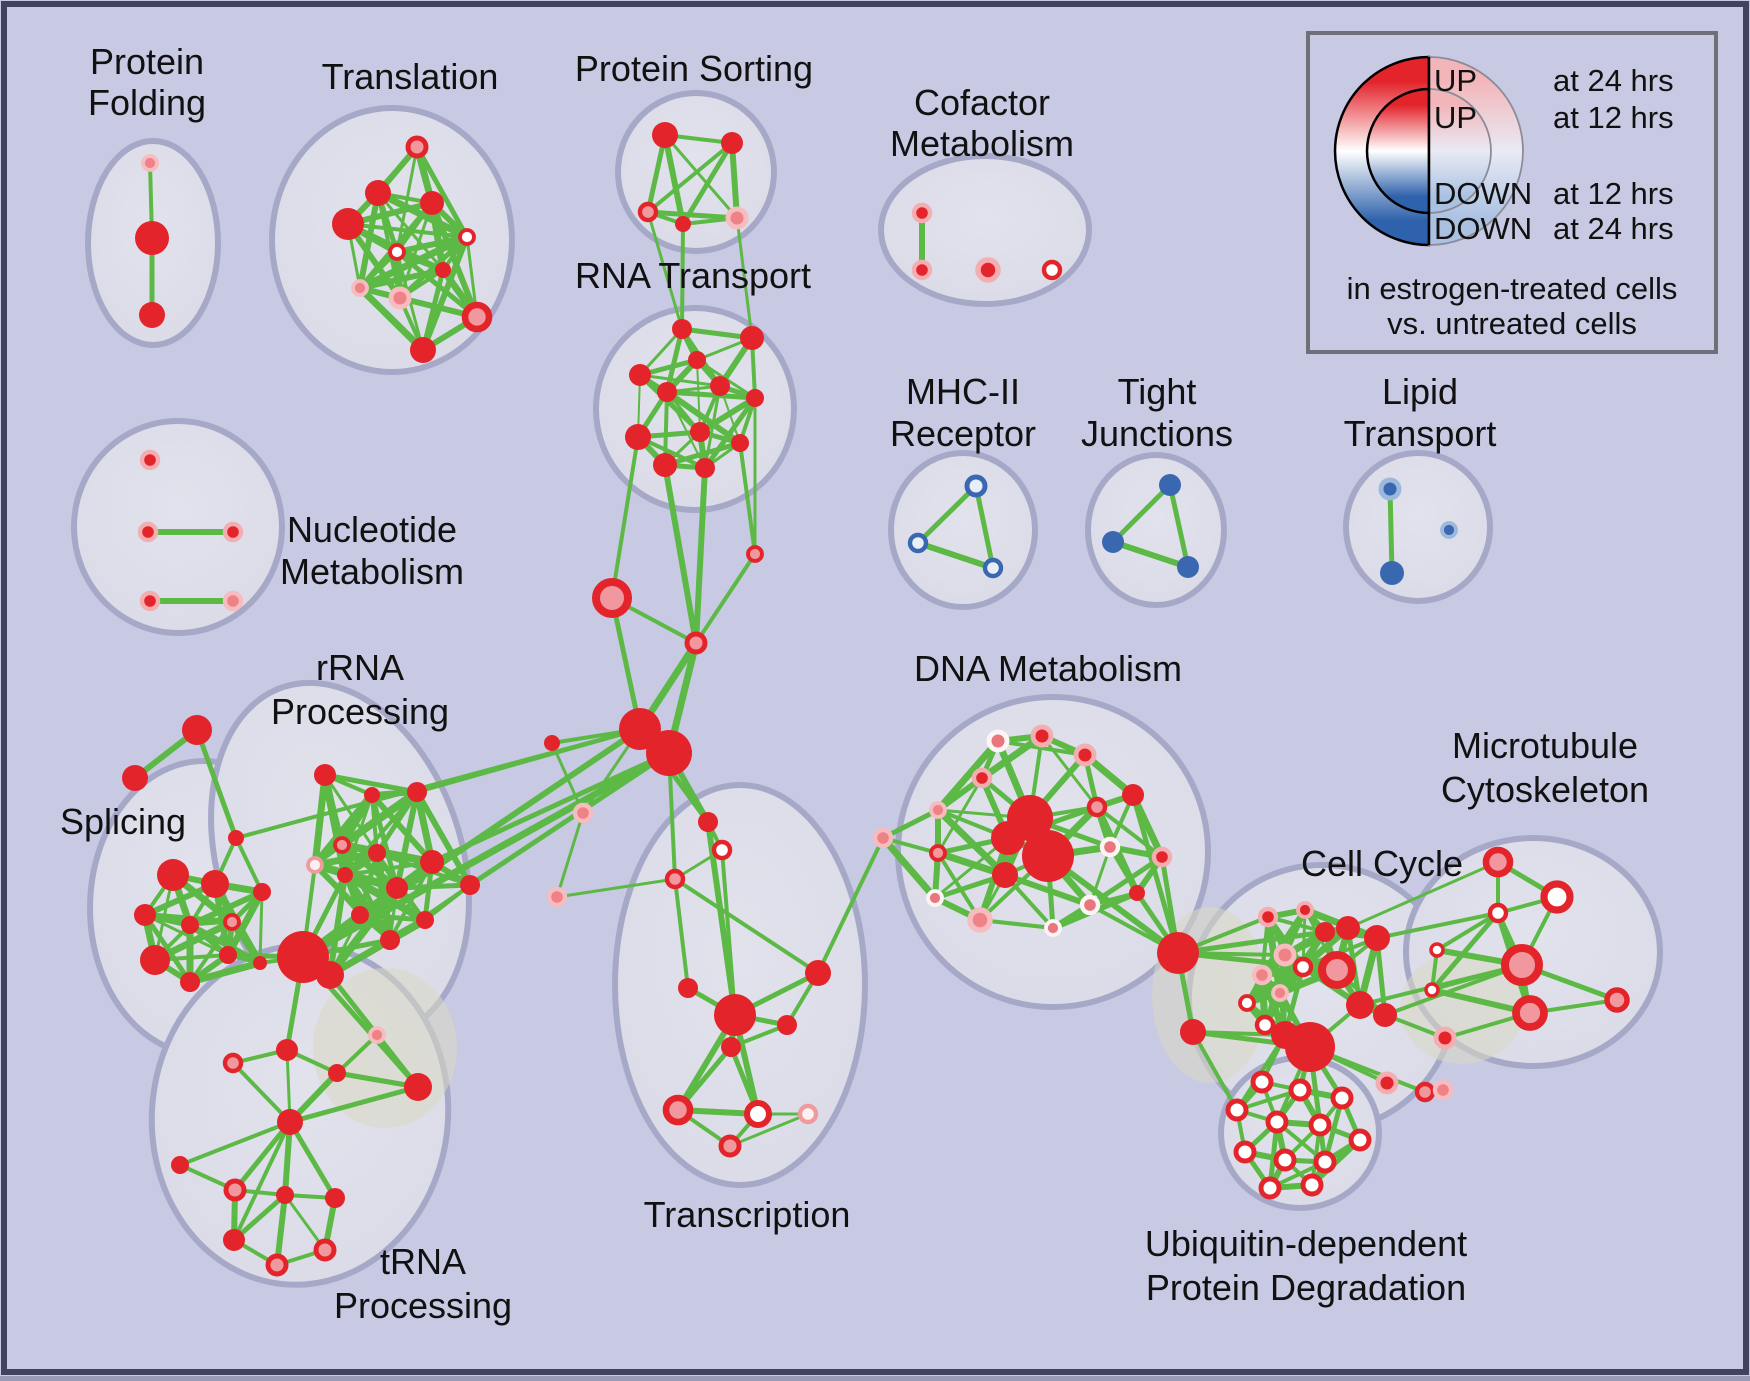 This screenshot has height=1381, width=1750. I want to click on cluster-label-ubiquitin-dependent-protein-degradation: Protein Degradation, so click(1306, 1287).